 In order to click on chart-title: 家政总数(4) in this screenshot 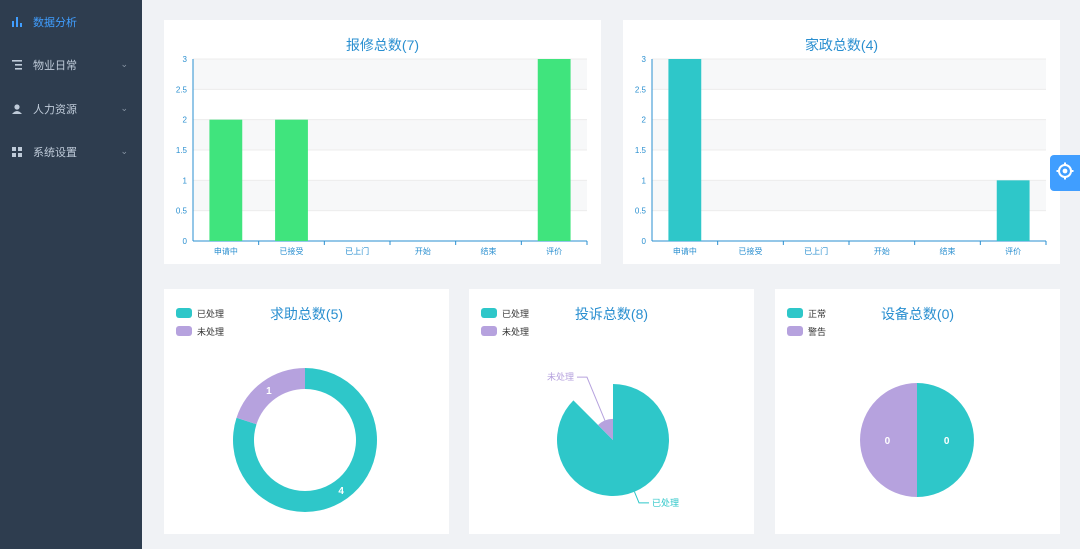, I will do `click(841, 45)`.